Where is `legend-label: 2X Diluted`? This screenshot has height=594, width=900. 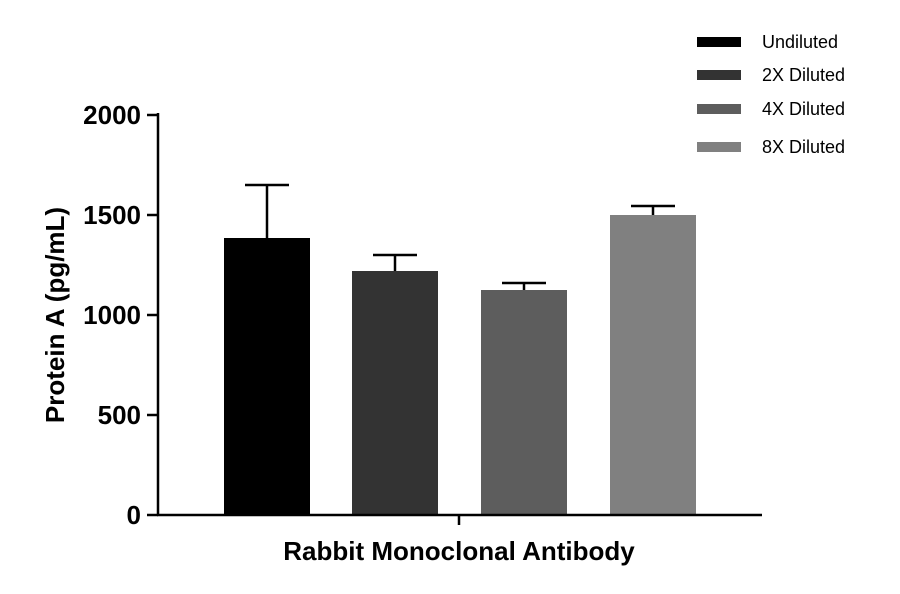 legend-label: 2X Diluted is located at coordinates (803, 75).